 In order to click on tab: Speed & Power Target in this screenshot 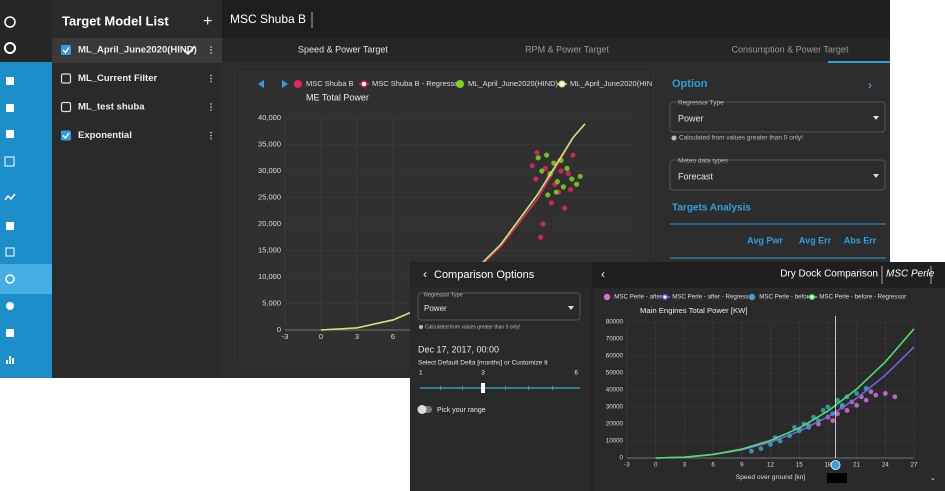, I will do `click(343, 49)`.